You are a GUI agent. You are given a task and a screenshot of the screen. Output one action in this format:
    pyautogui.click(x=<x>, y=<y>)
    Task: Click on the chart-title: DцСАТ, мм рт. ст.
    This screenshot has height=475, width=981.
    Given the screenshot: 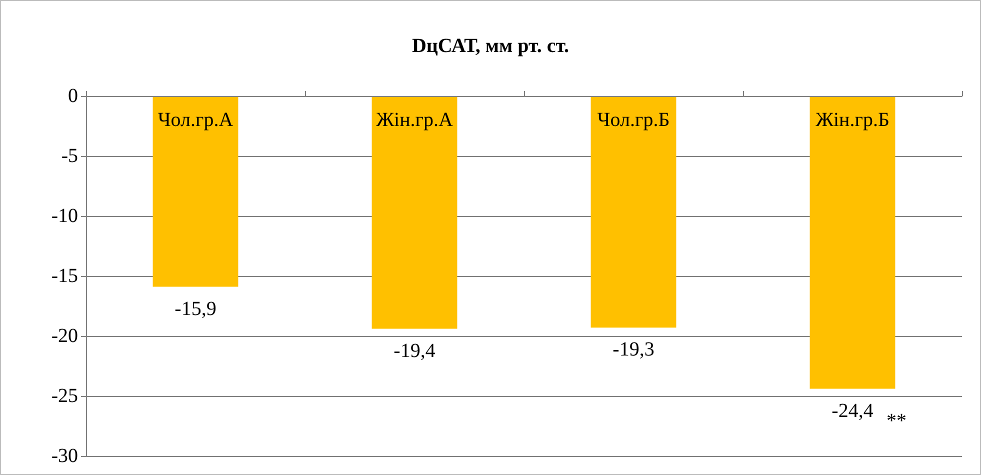 What is the action you would take?
    pyautogui.click(x=491, y=46)
    